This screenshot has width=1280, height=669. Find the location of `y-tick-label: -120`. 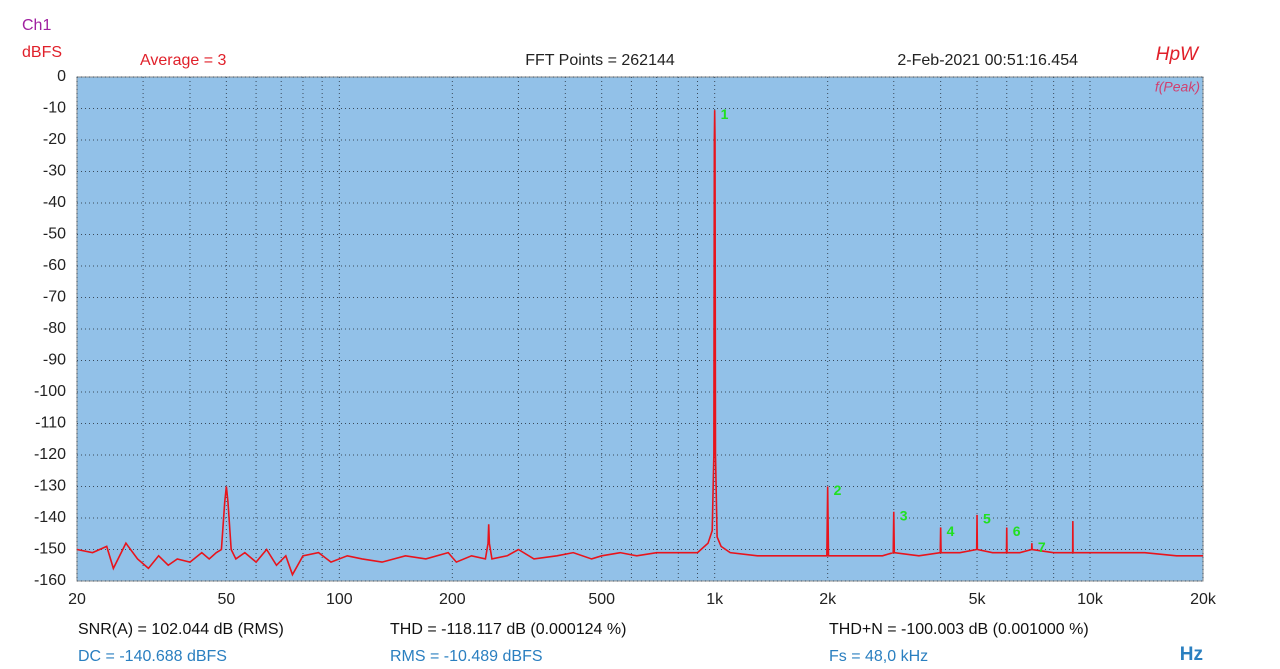

y-tick-label: -120 is located at coordinates (50, 454).